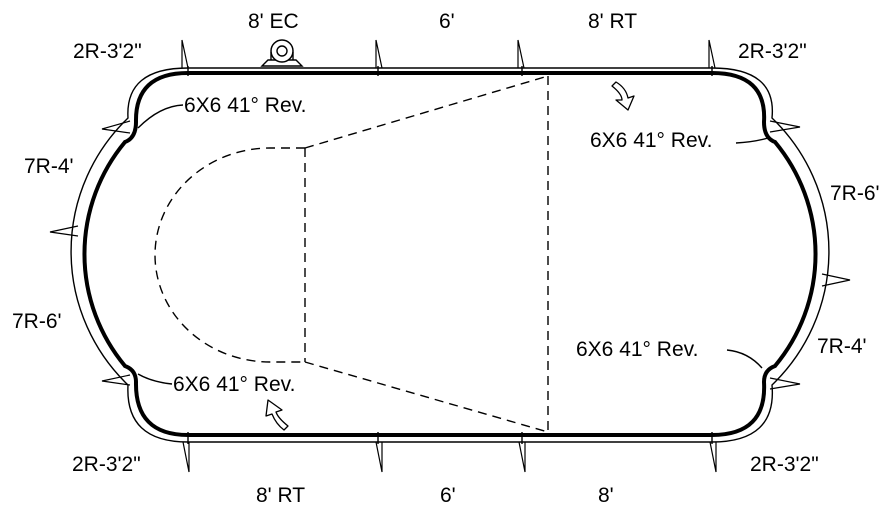 This screenshot has height=510, width=890. Describe the element at coordinates (106, 464) in the screenshot. I see `corner-label-bottom-left: 2R-3'2"` at that location.